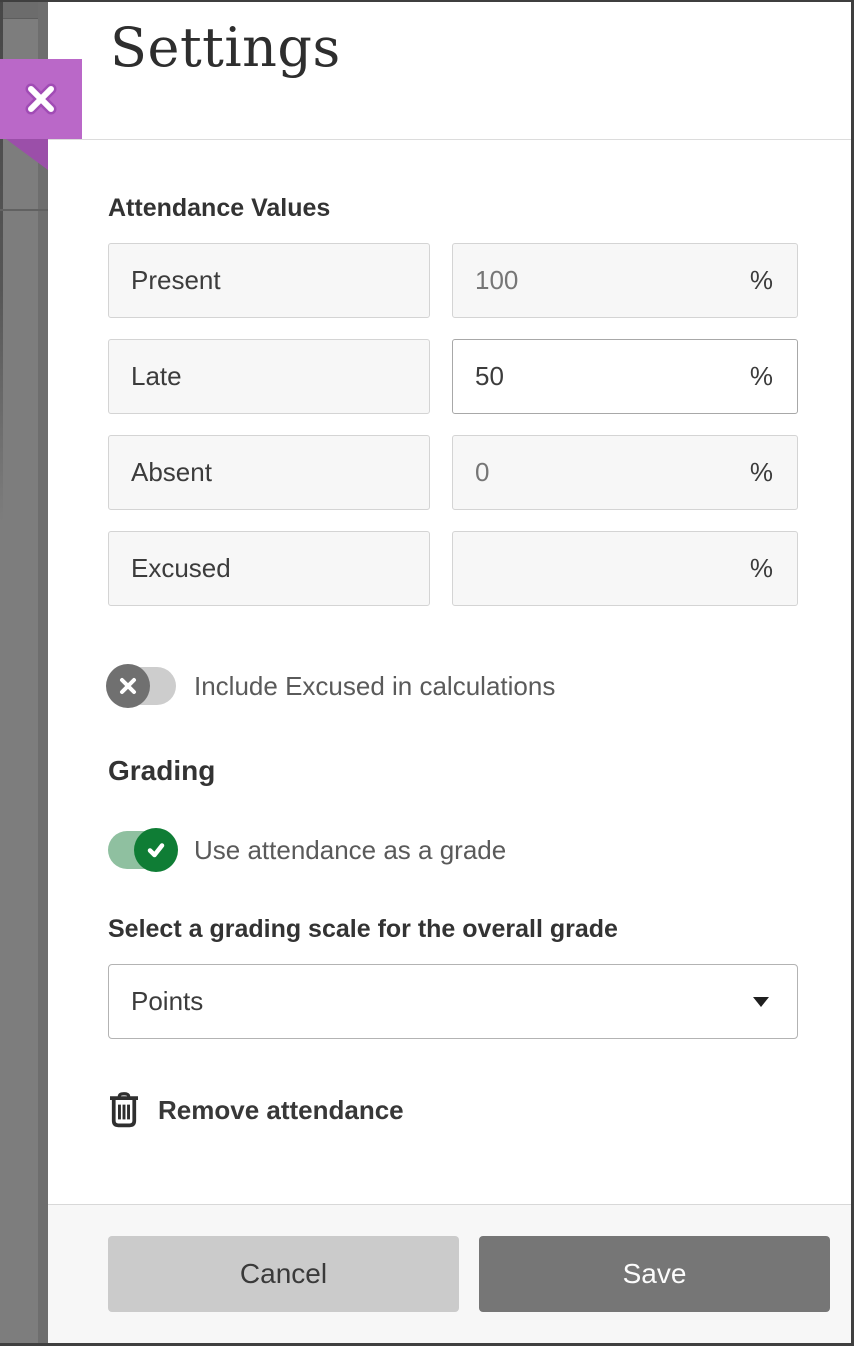 This screenshot has height=1346, width=854. What do you see at coordinates (156, 850) in the screenshot?
I see `toggle-on-check-icon` at bounding box center [156, 850].